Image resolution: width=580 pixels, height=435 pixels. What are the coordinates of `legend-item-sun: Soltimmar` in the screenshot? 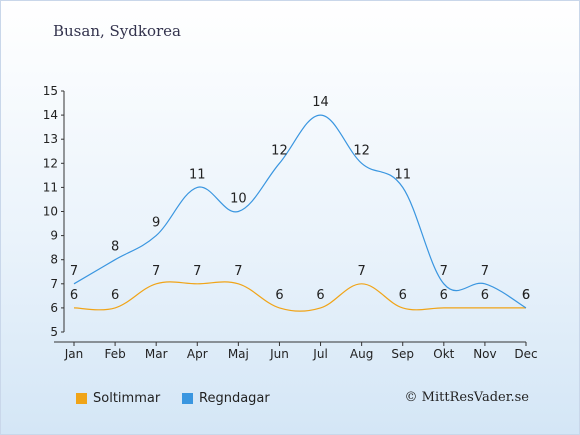 It's located at (118, 398).